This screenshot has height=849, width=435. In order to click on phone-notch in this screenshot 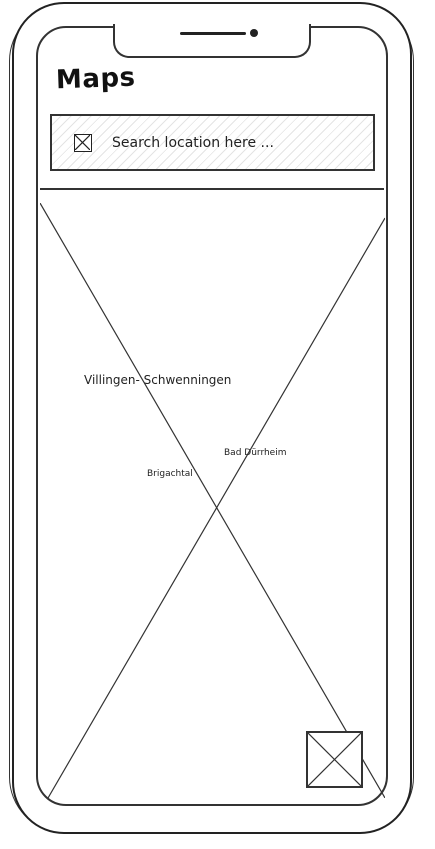, I will do `click(212, 41)`.